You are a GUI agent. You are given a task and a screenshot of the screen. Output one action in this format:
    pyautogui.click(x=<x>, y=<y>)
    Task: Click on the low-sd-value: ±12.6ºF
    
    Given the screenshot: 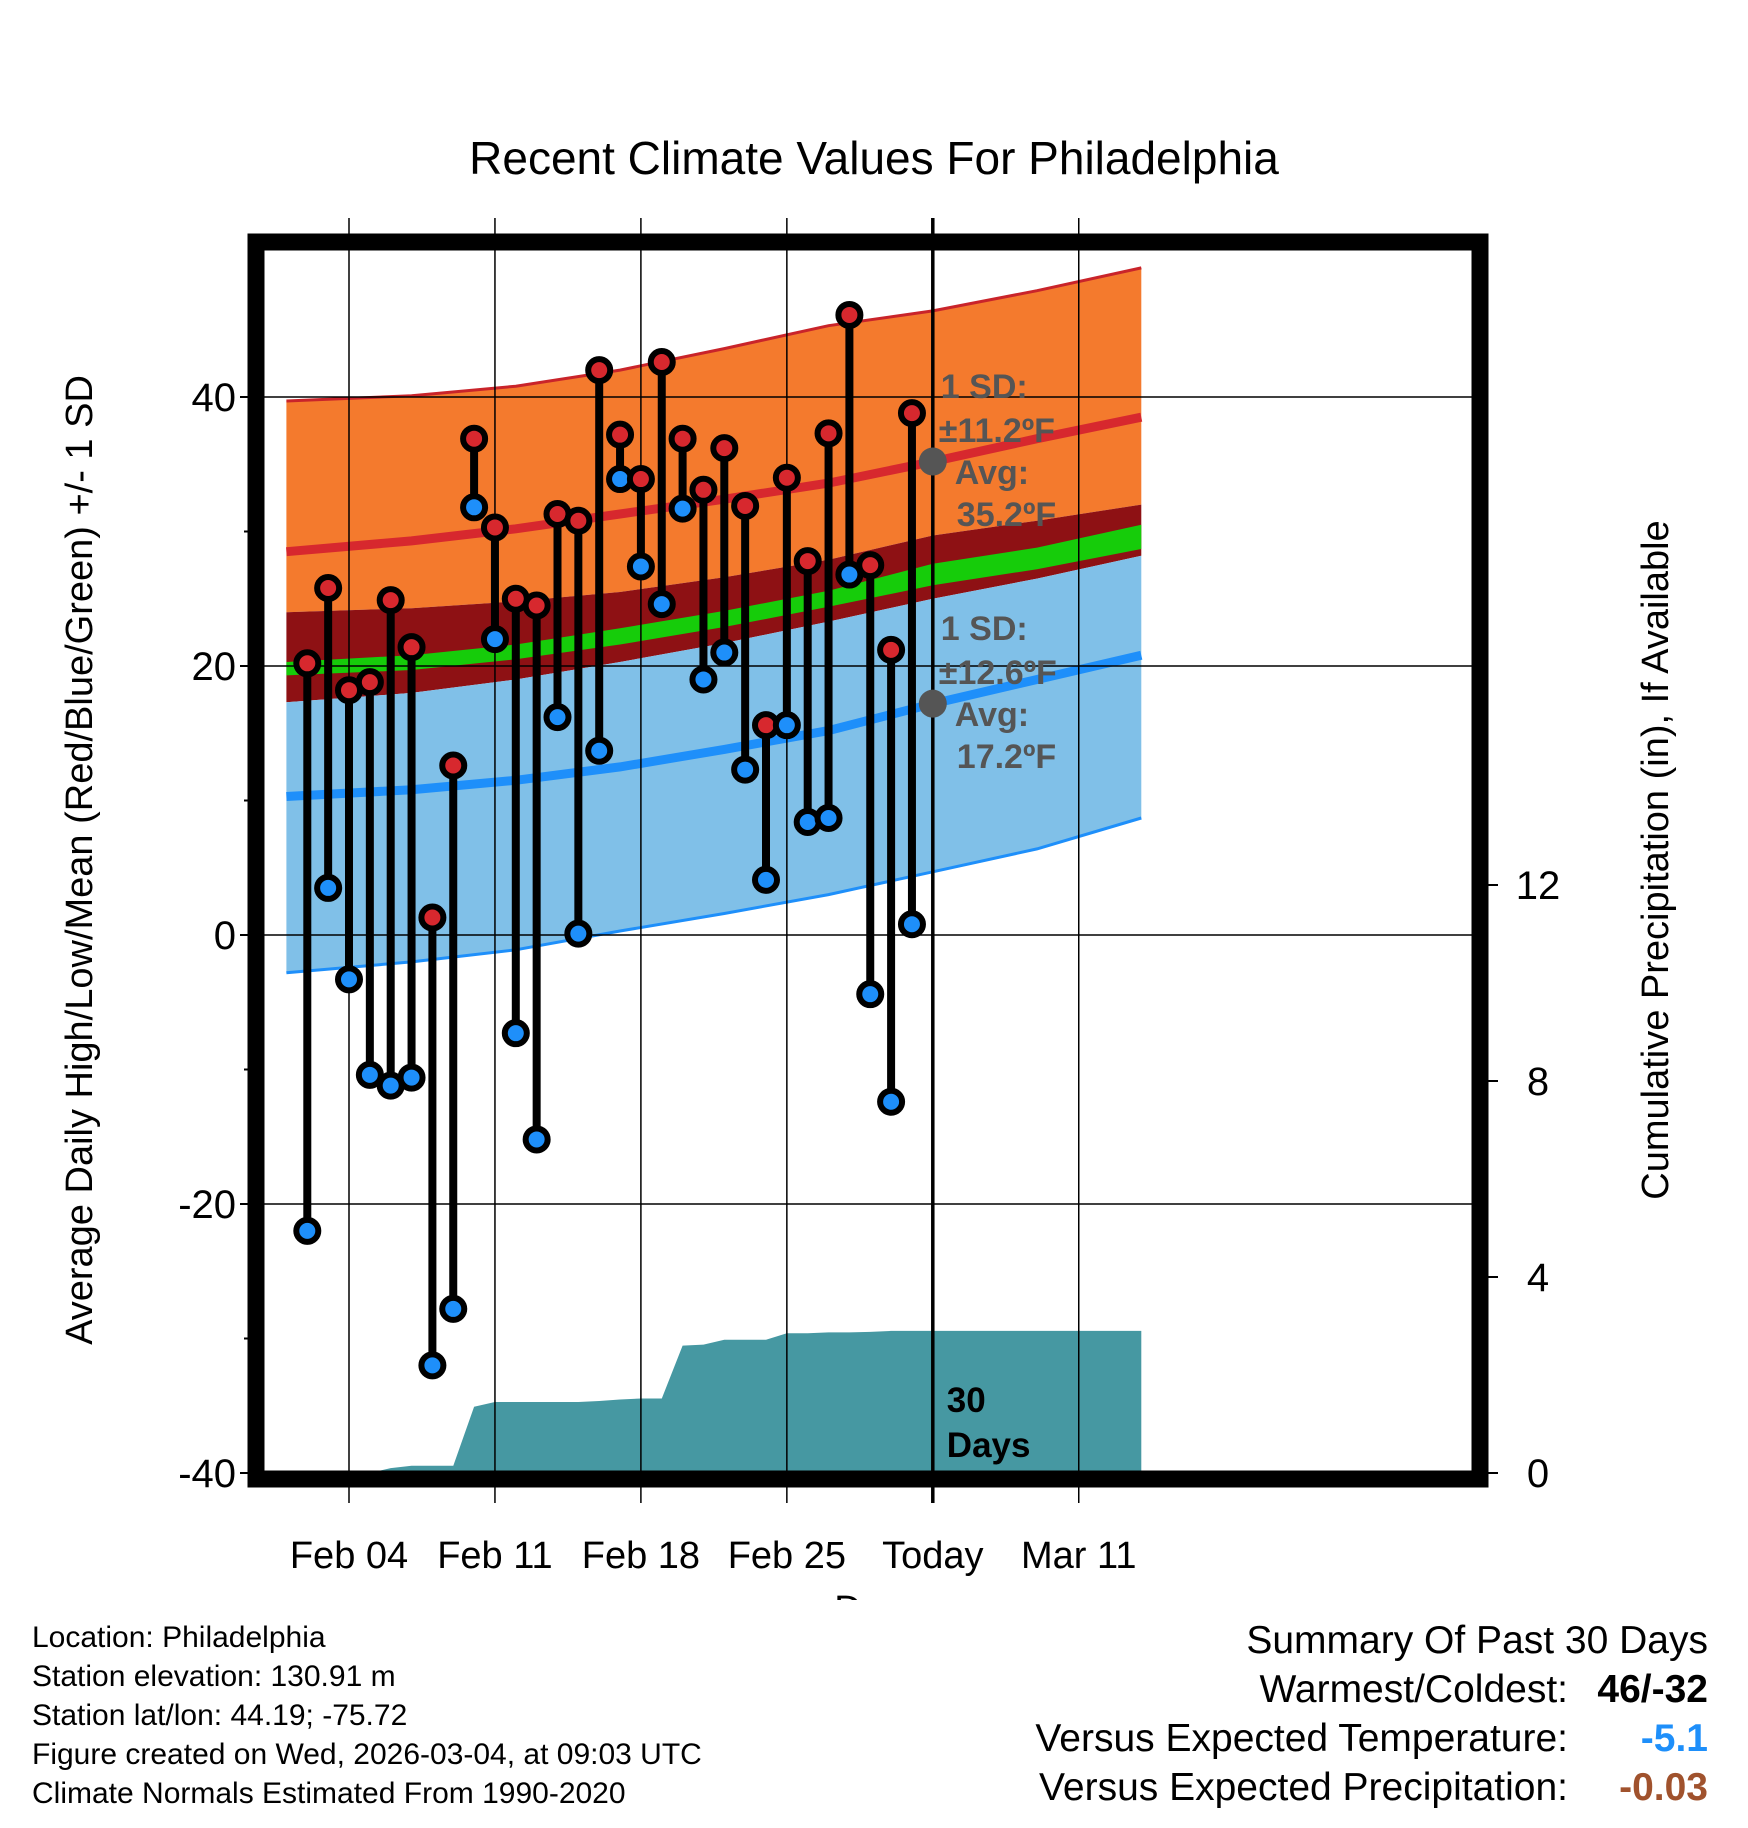 What is the action you would take?
    pyautogui.click(x=998, y=673)
    